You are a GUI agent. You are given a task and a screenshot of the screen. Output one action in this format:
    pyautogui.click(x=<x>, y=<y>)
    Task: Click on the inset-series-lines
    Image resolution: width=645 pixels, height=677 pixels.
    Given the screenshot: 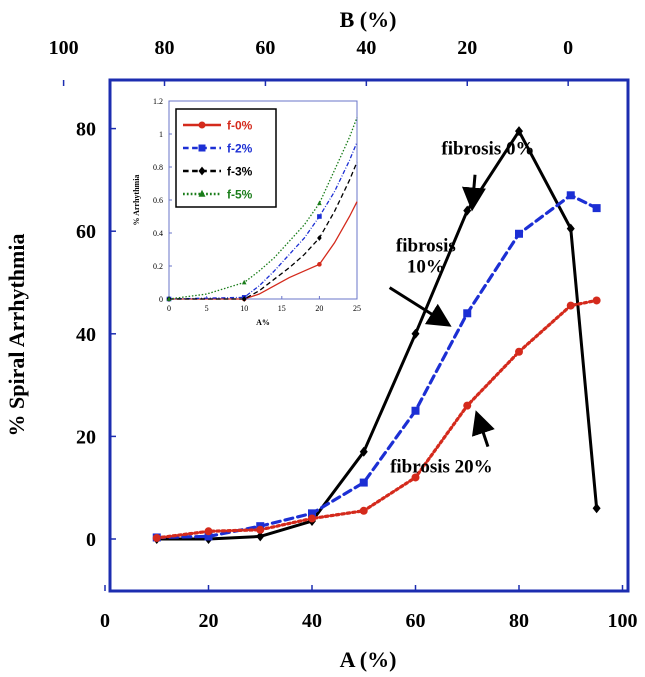 What is the action you would take?
    pyautogui.click(x=263, y=208)
    